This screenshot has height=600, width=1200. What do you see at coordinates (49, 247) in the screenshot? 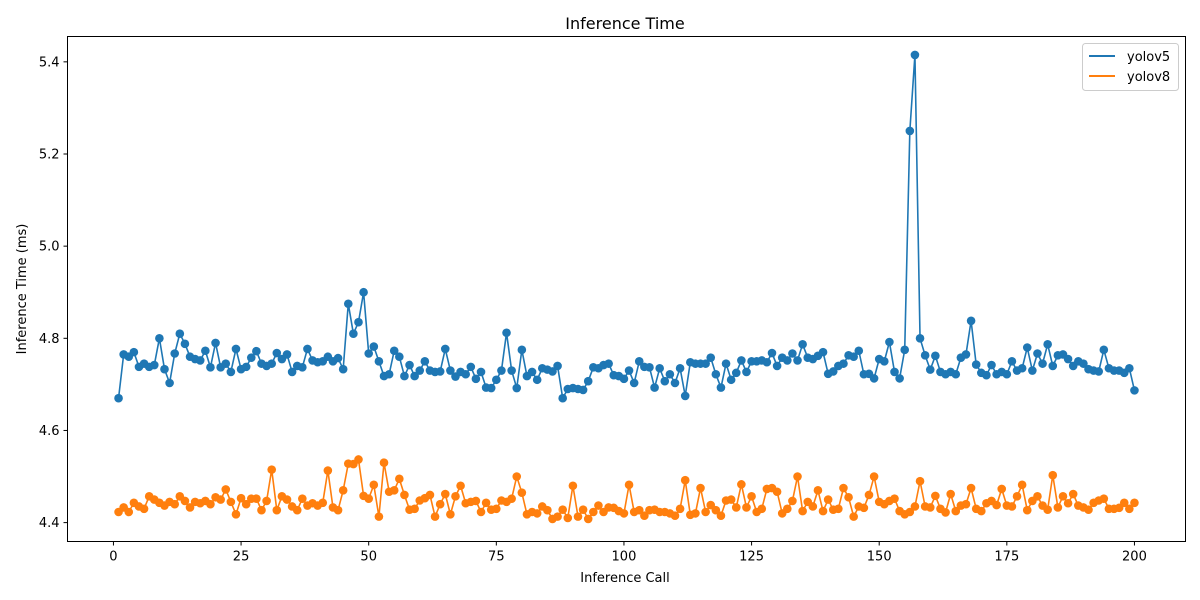
I see `y-tick-label: 5.0` at bounding box center [49, 247].